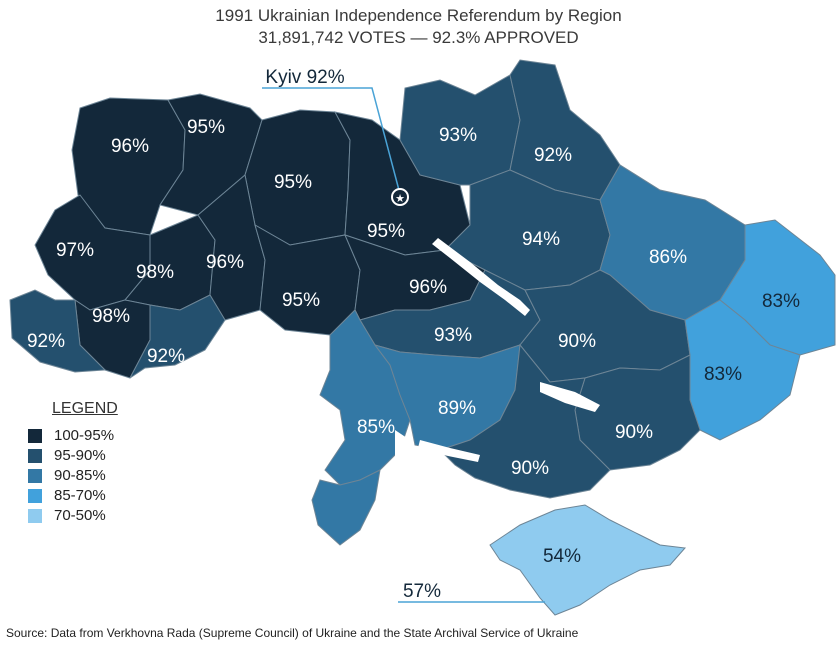  What do you see at coordinates (307, 279) in the screenshot?
I see `region-vinnytsia` at bounding box center [307, 279].